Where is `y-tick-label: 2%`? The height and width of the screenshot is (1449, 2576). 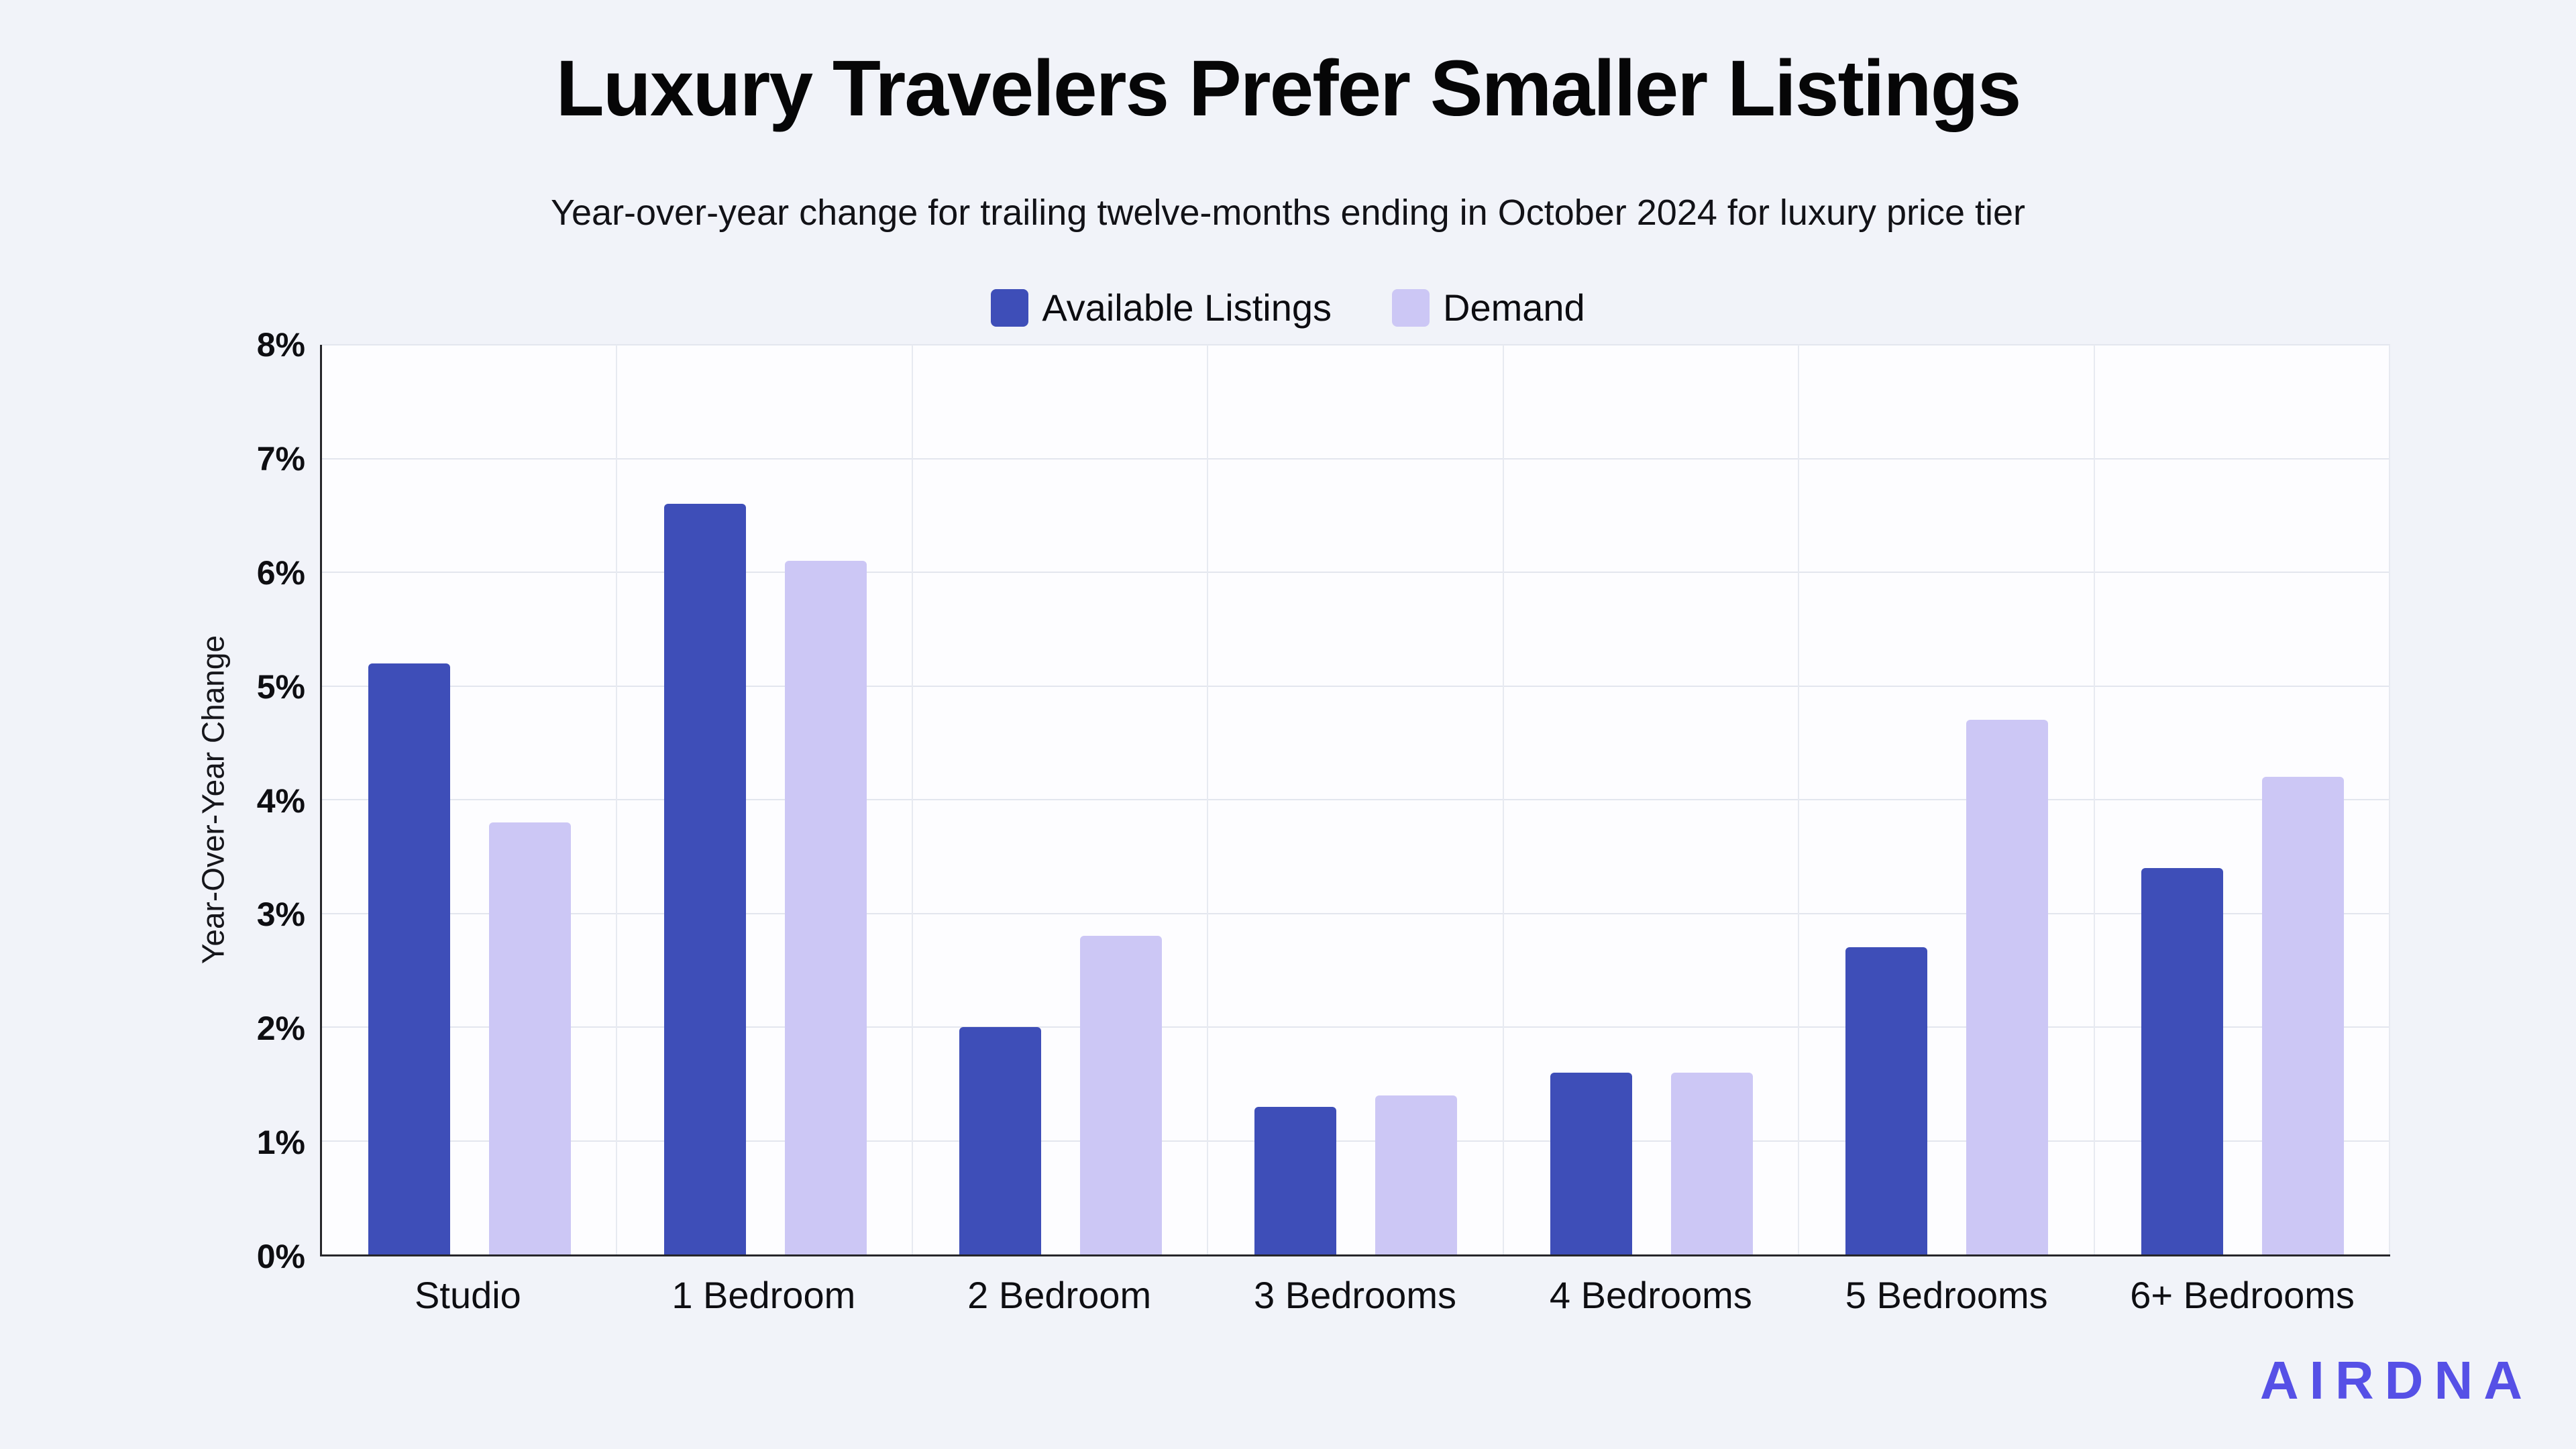
y-tick-label: 2% is located at coordinates (280, 1029).